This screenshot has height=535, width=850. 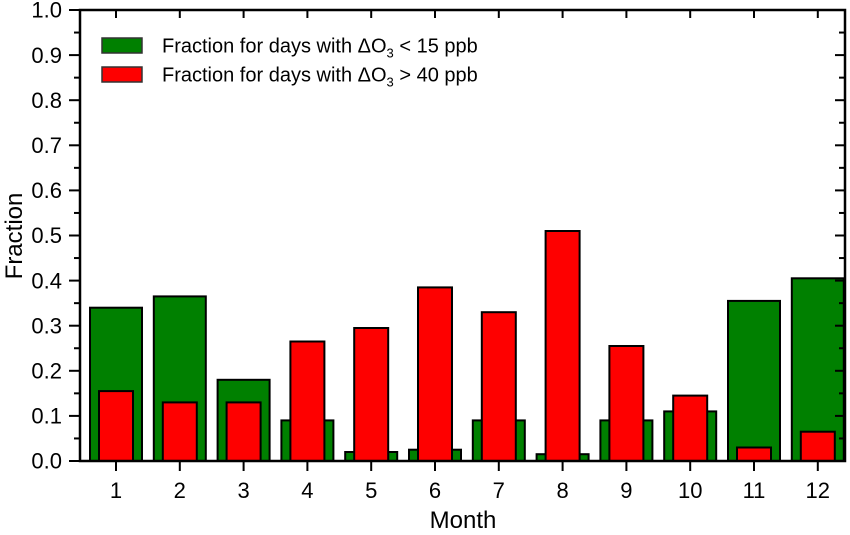 I want to click on y-tick-label: 0.3, so click(x=46, y=325).